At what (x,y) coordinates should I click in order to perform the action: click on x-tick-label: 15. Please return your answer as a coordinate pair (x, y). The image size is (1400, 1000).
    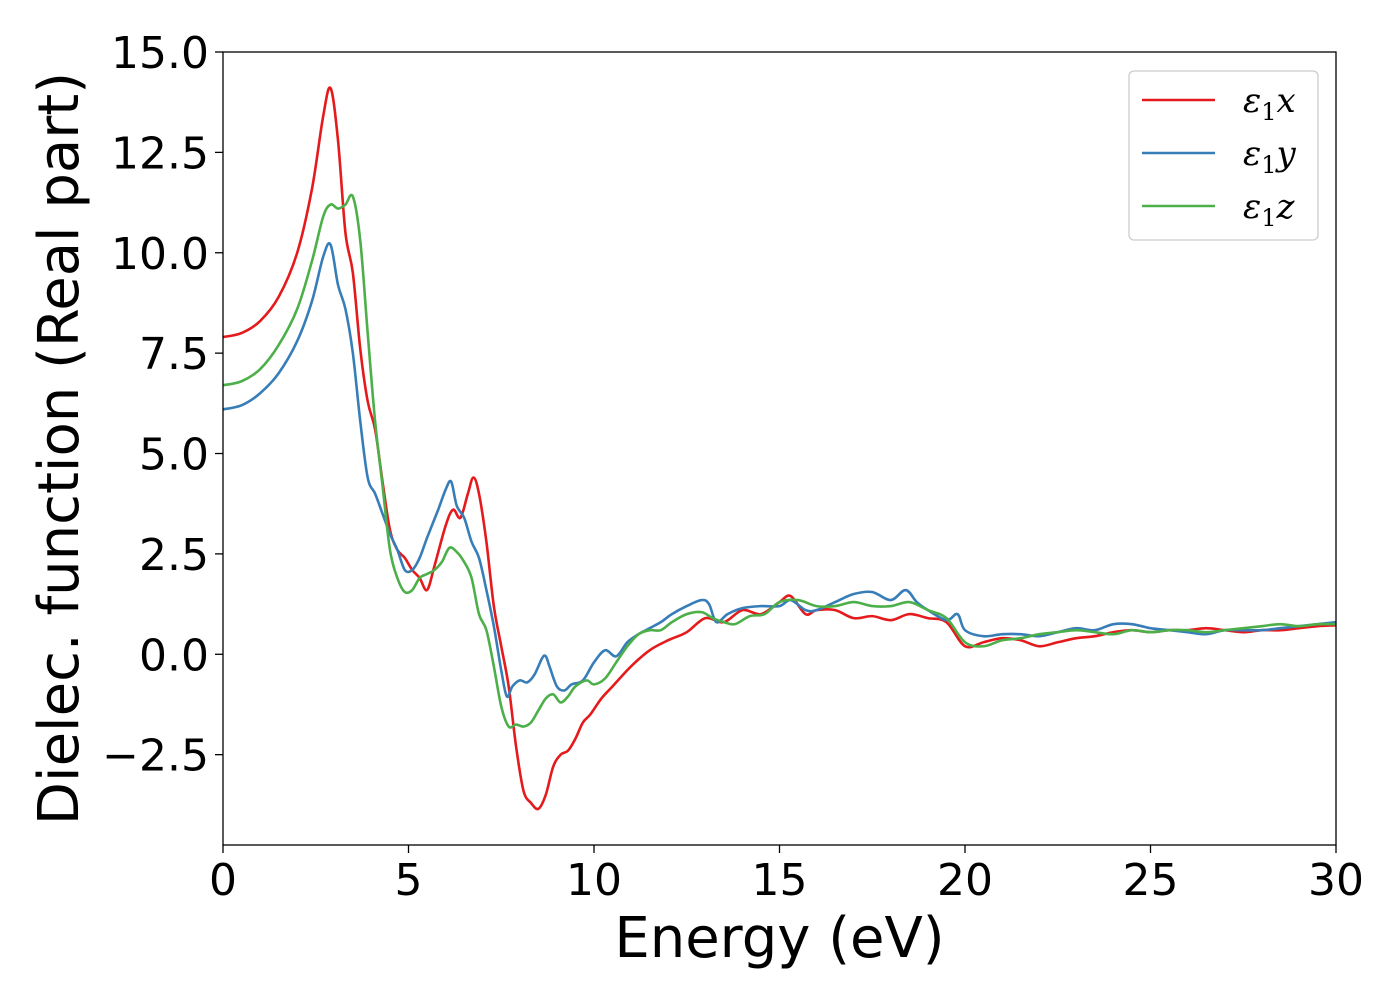
    Looking at the image, I should click on (780, 880).